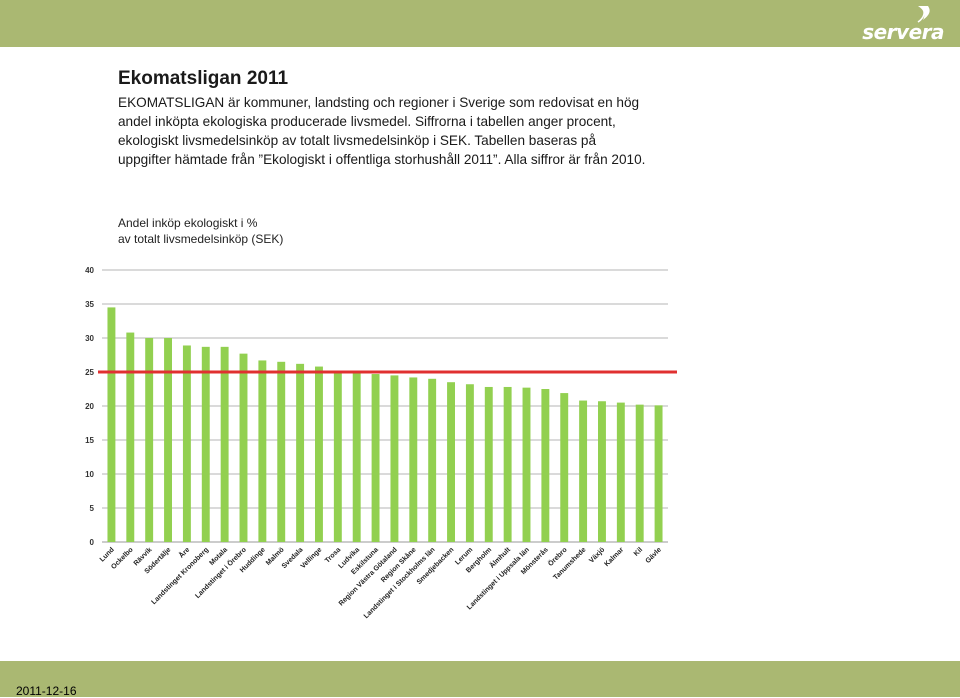 Image resolution: width=960 pixels, height=698 pixels. I want to click on y-tick-label: 0, so click(92, 542).